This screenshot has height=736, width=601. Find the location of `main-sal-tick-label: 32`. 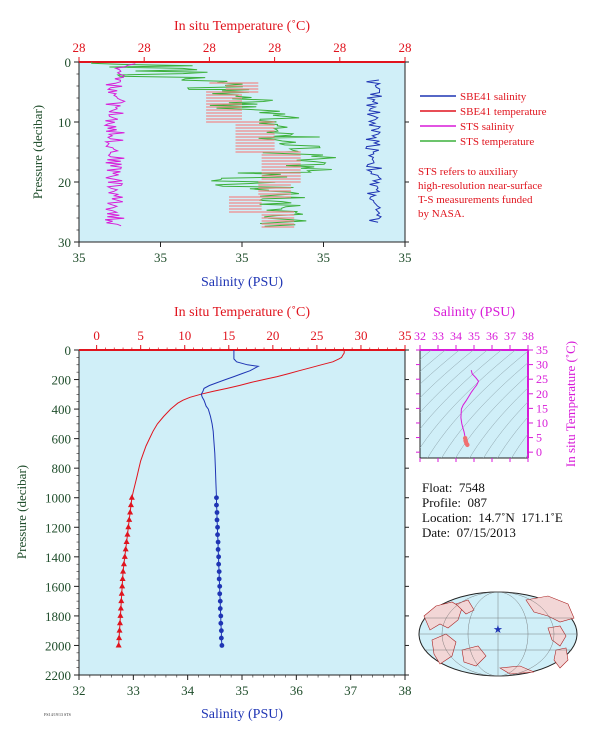

main-sal-tick-label: 32 is located at coordinates (79, 690).